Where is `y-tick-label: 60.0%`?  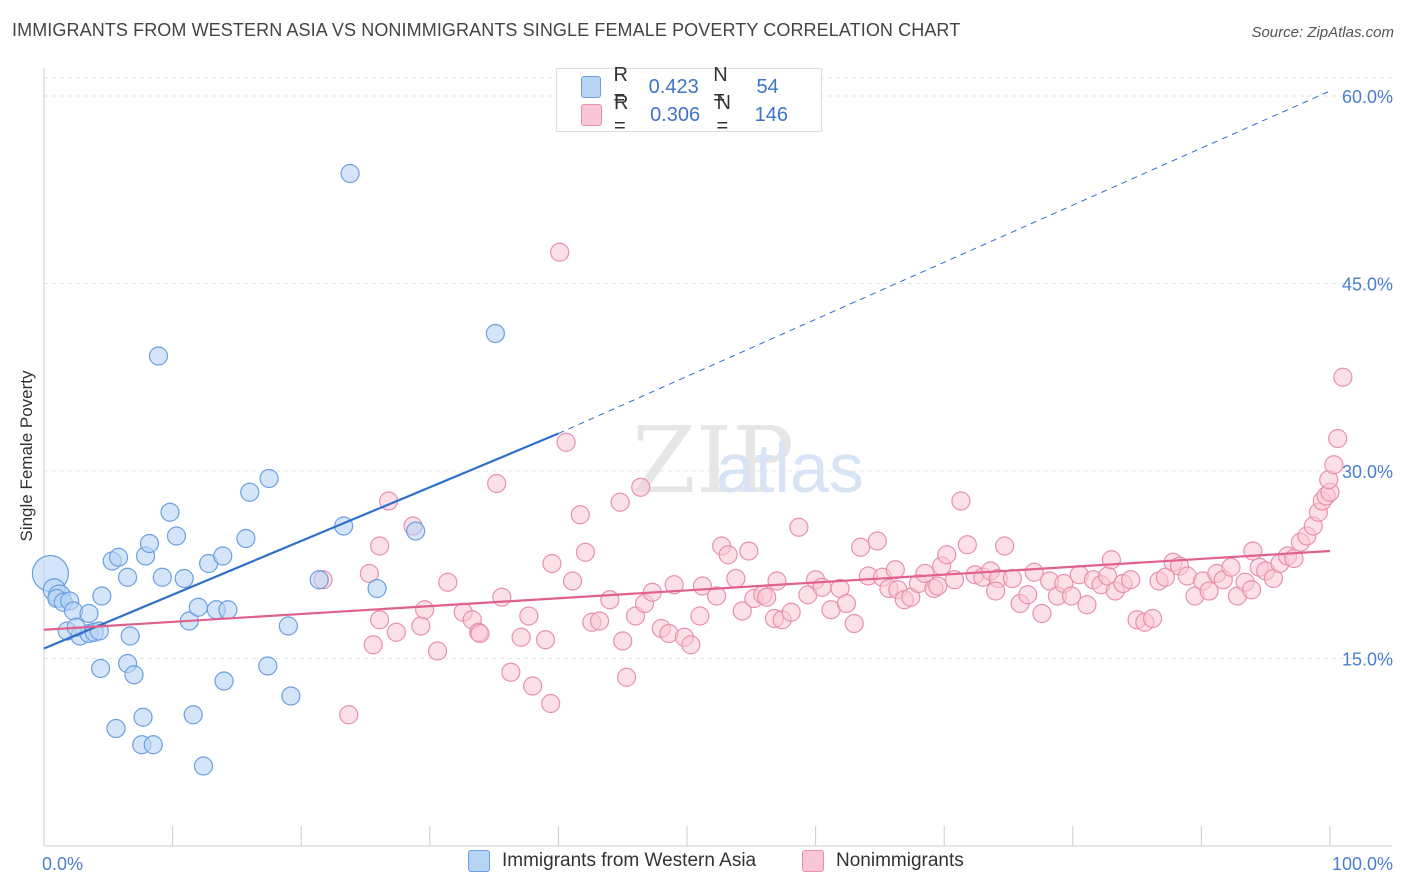 y-tick-label: 60.0% is located at coordinates (1367, 97).